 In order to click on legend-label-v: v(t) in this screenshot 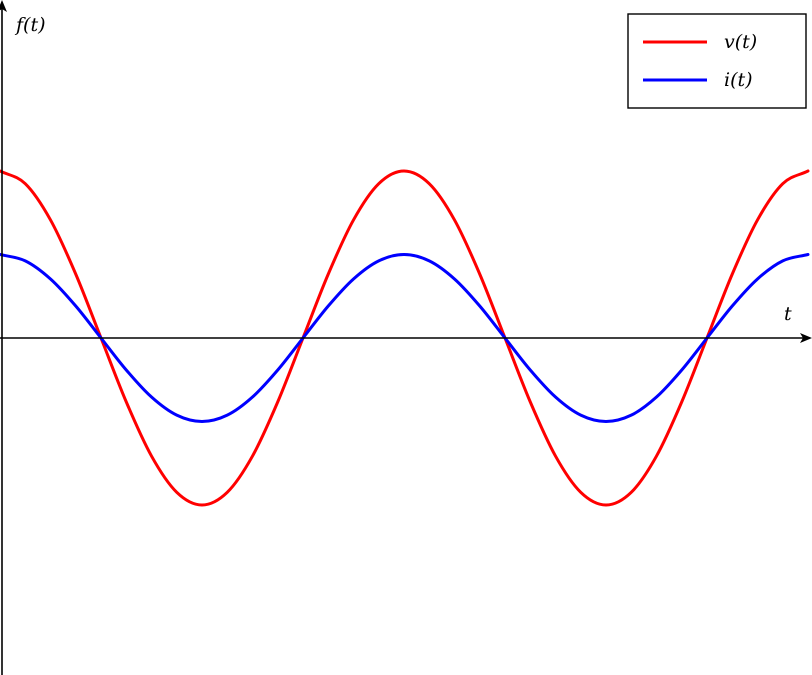, I will do `click(740, 42)`.